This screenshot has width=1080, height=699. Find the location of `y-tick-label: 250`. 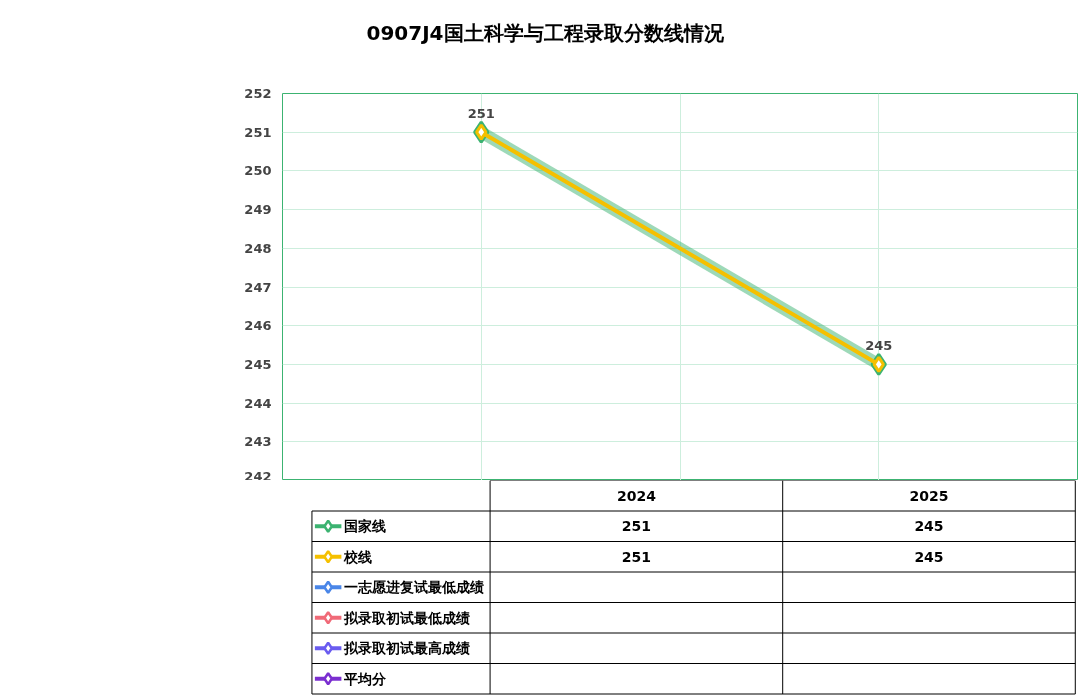

y-tick-label: 250 is located at coordinates (258, 171).